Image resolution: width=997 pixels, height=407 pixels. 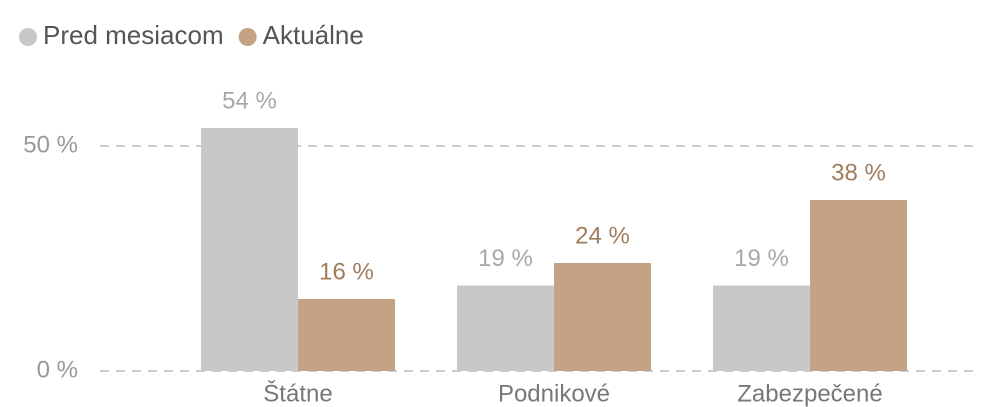 What do you see at coordinates (50, 144) in the screenshot?
I see `y-tick-label: 50 %` at bounding box center [50, 144].